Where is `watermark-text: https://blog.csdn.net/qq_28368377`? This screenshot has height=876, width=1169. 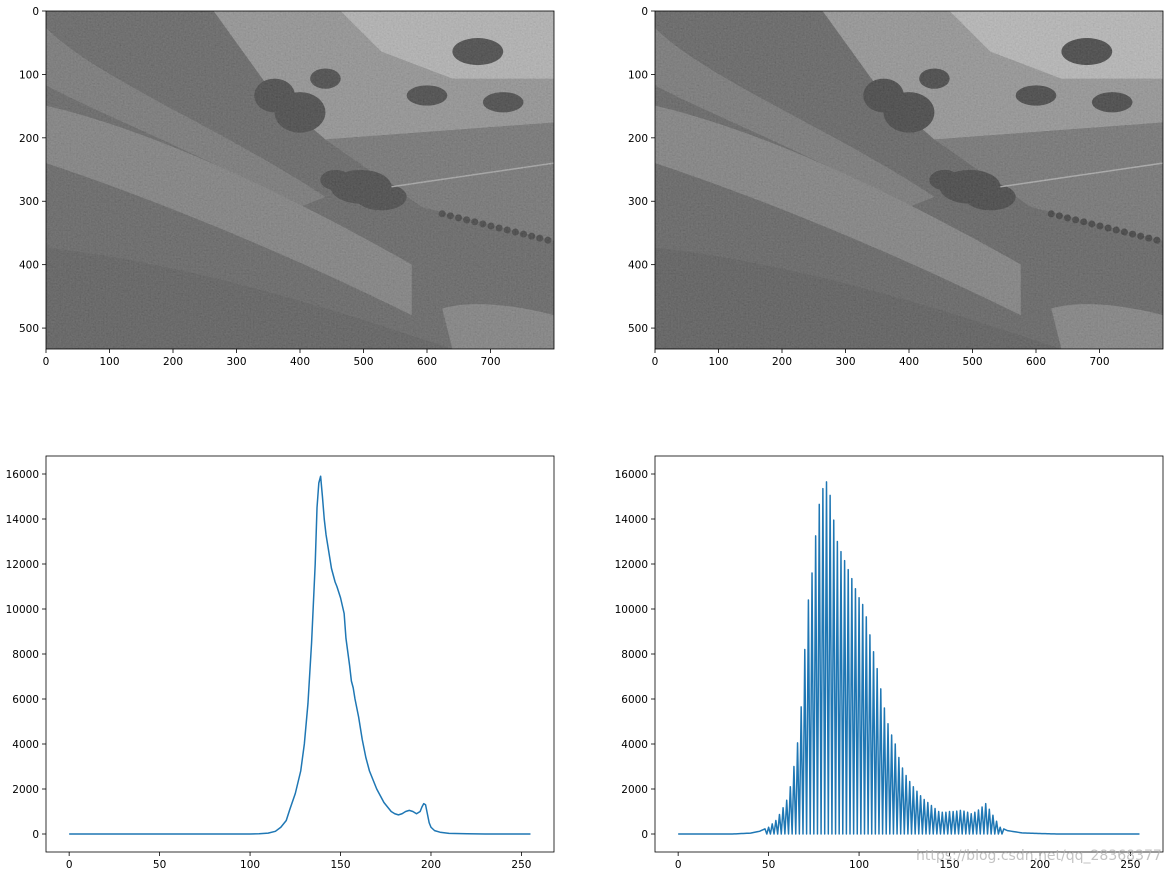 watermark-text: https://blog.csdn.net/qq_28368377 is located at coordinates (1039, 856).